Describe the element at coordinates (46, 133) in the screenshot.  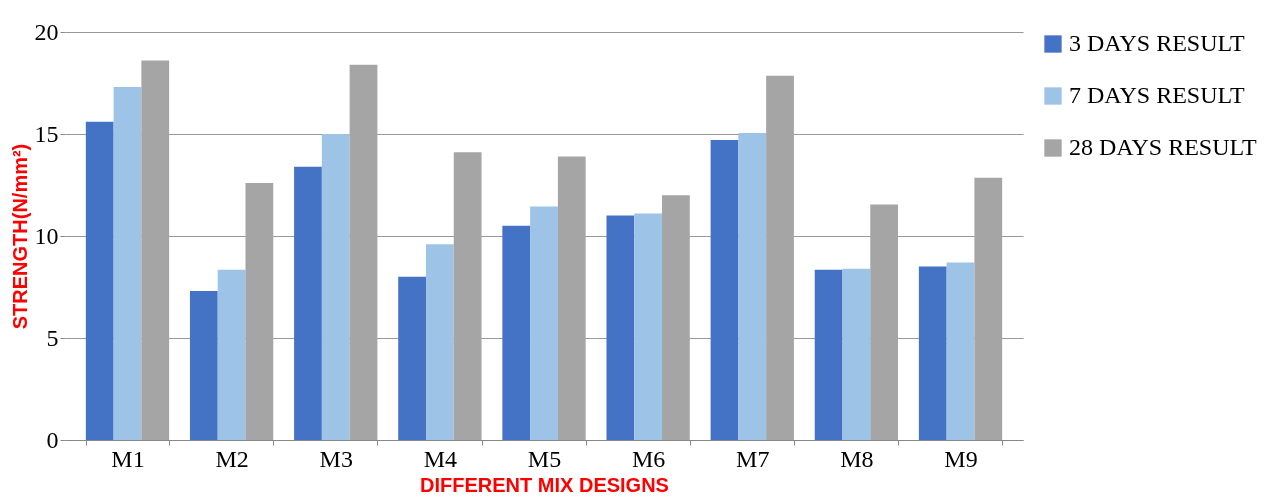
I see `y-tick-label: 15` at that location.